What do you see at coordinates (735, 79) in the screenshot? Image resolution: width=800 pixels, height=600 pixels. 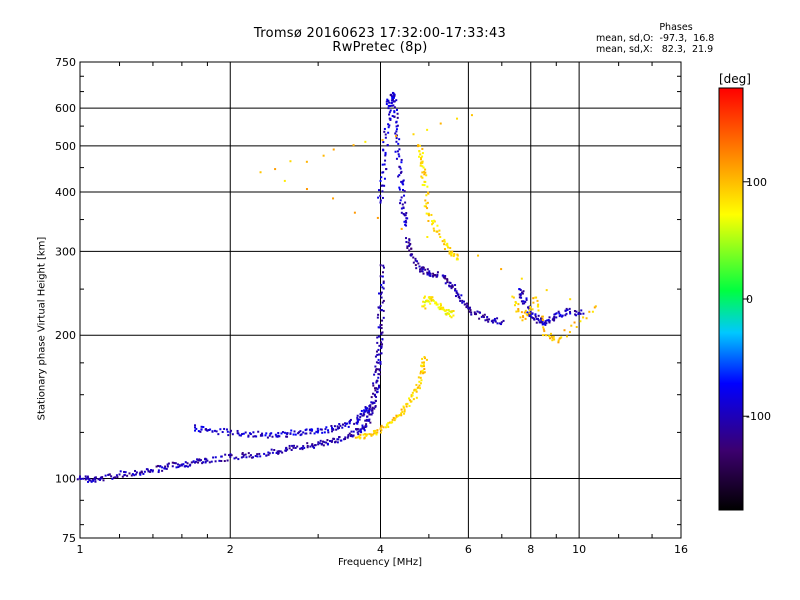 I see `colorbar-title: [deg]` at bounding box center [735, 79].